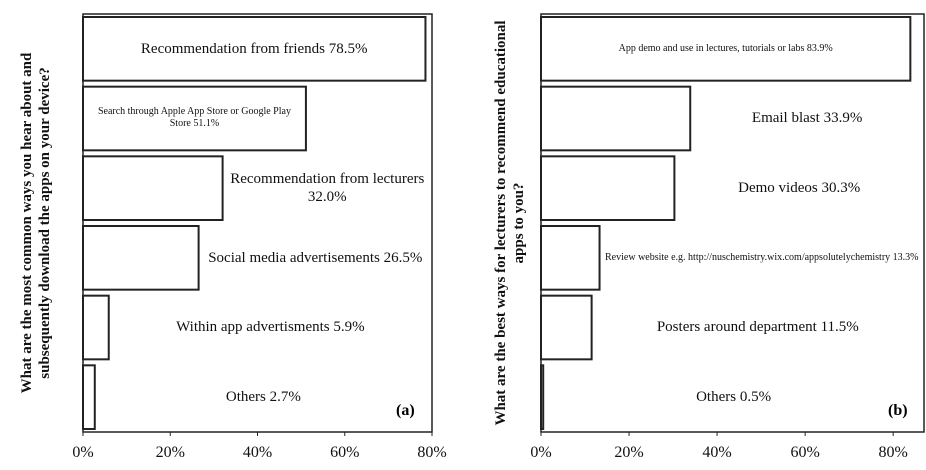 Image resolution: width=926 pixels, height=470 pixels. I want to click on category-label: Posters around department, so click(736, 327).